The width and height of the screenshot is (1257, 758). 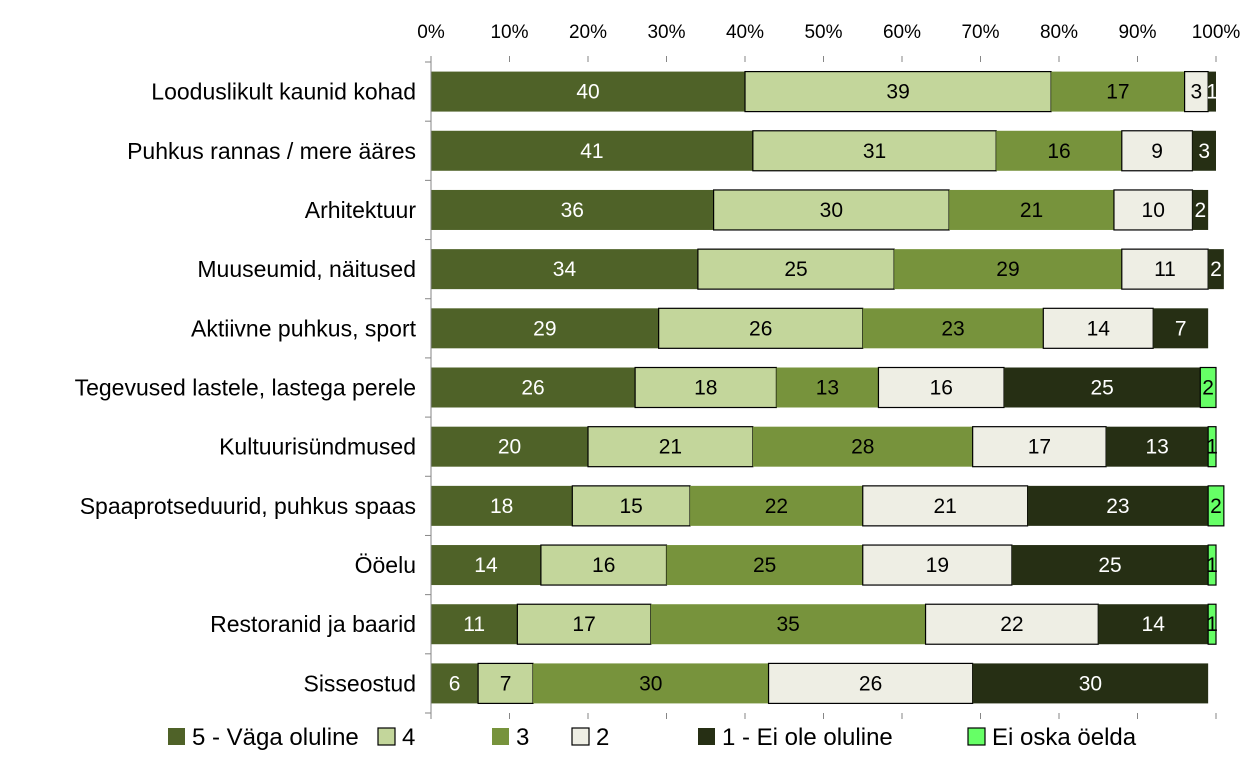 What do you see at coordinates (1157, 151) in the screenshot?
I see `data-label: 9` at bounding box center [1157, 151].